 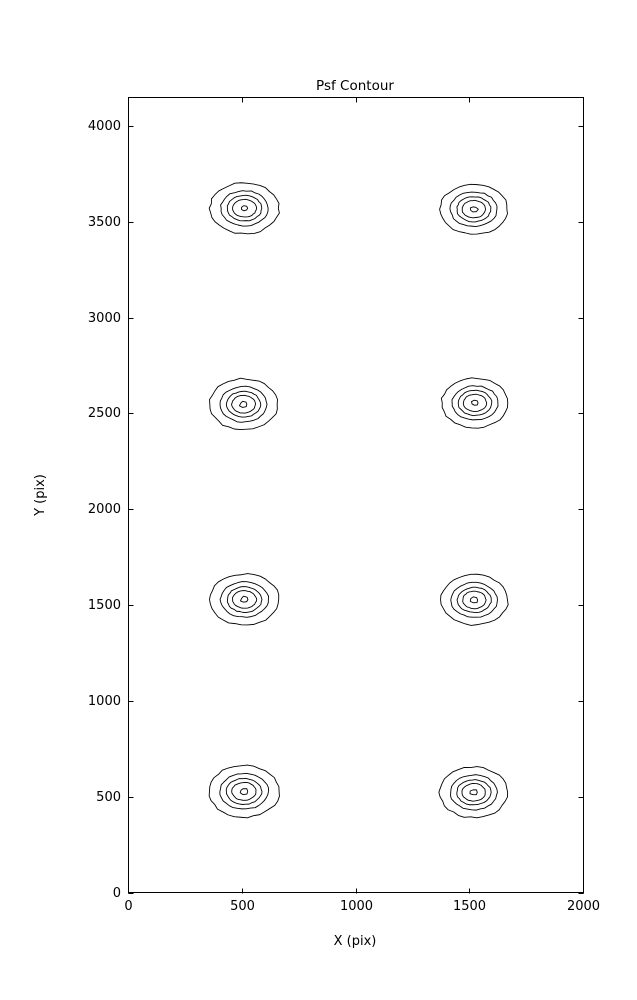 What do you see at coordinates (117, 893) in the screenshot?
I see `y-tick-label: 0` at bounding box center [117, 893].